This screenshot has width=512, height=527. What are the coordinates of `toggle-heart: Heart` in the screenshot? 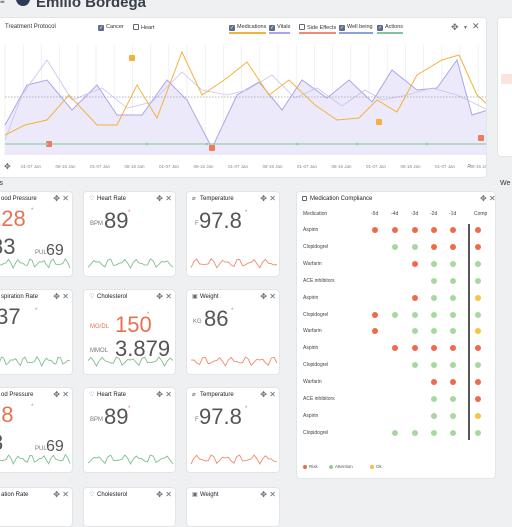 It's located at (143, 27).